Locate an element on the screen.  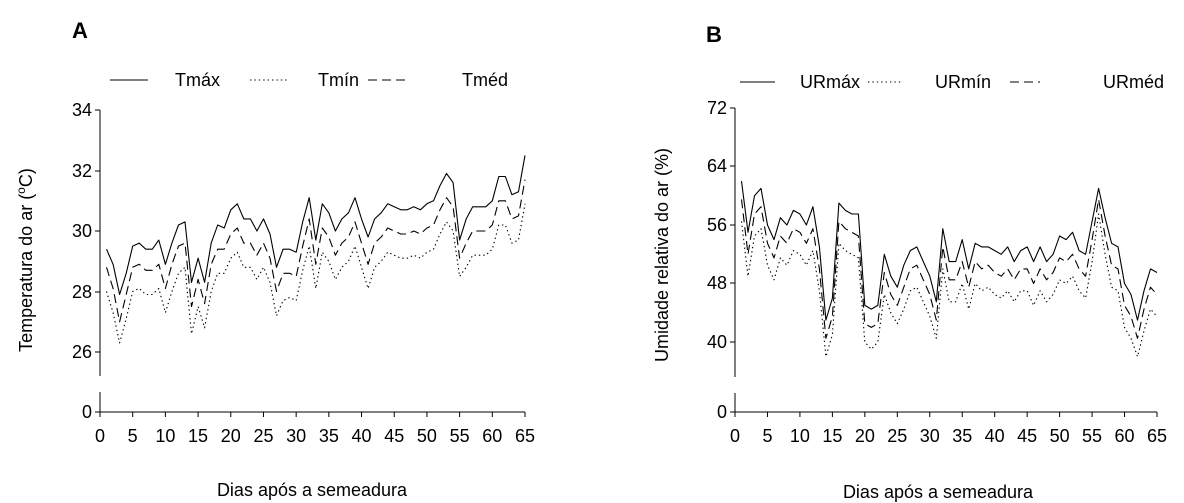
ylabel-part-1: Temperatura do ar ( is located at coordinates (26, 273).